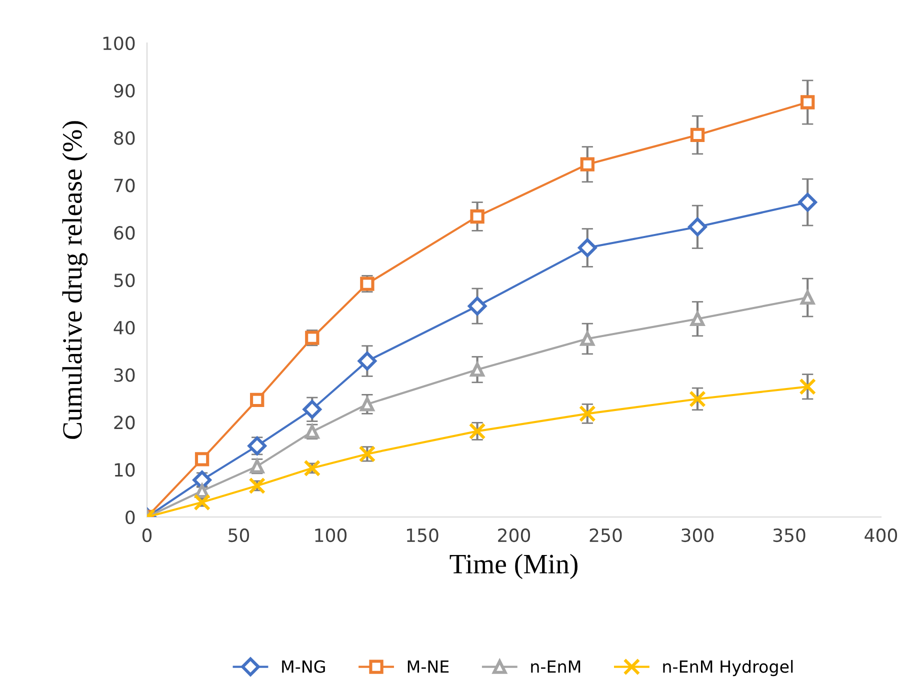 Image resolution: width=922 pixels, height=695 pixels. What do you see at coordinates (124, 138) in the screenshot?
I see `y-tick-label: 80` at bounding box center [124, 138].